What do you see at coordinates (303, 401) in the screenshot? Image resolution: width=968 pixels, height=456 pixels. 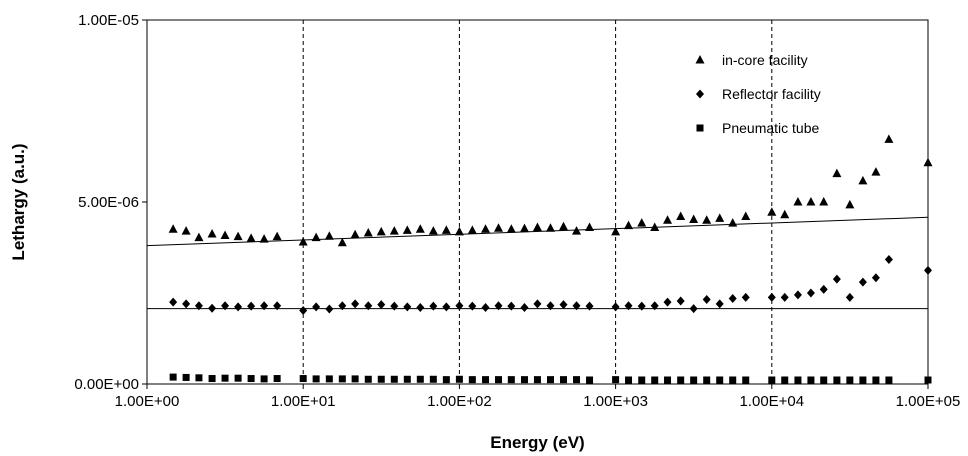 I see `x-tick-label: 1.00E+01` at bounding box center [303, 401].